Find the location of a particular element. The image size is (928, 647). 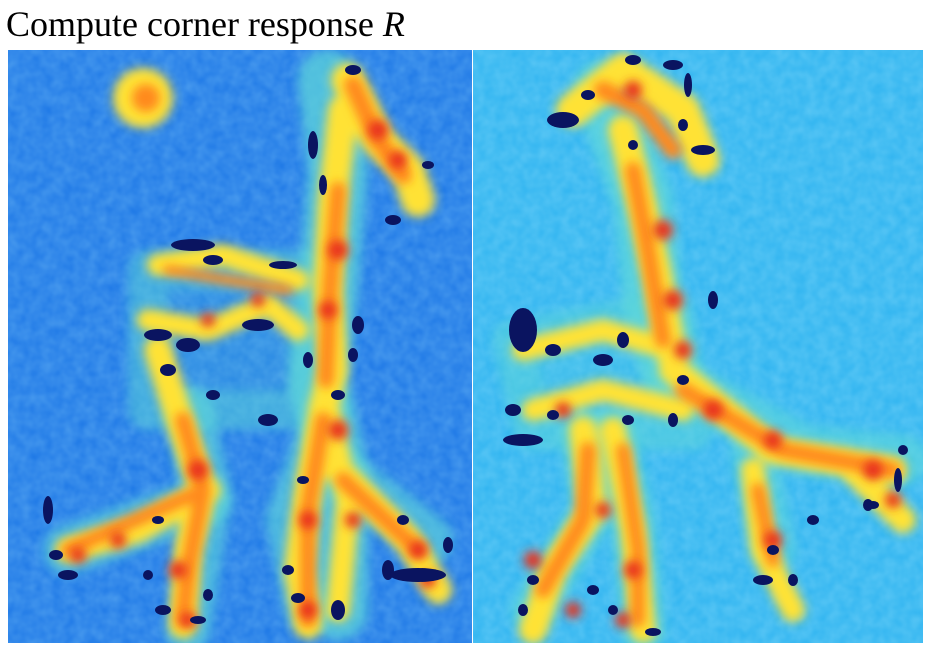

title-variable: R is located at coordinates (393, 24).